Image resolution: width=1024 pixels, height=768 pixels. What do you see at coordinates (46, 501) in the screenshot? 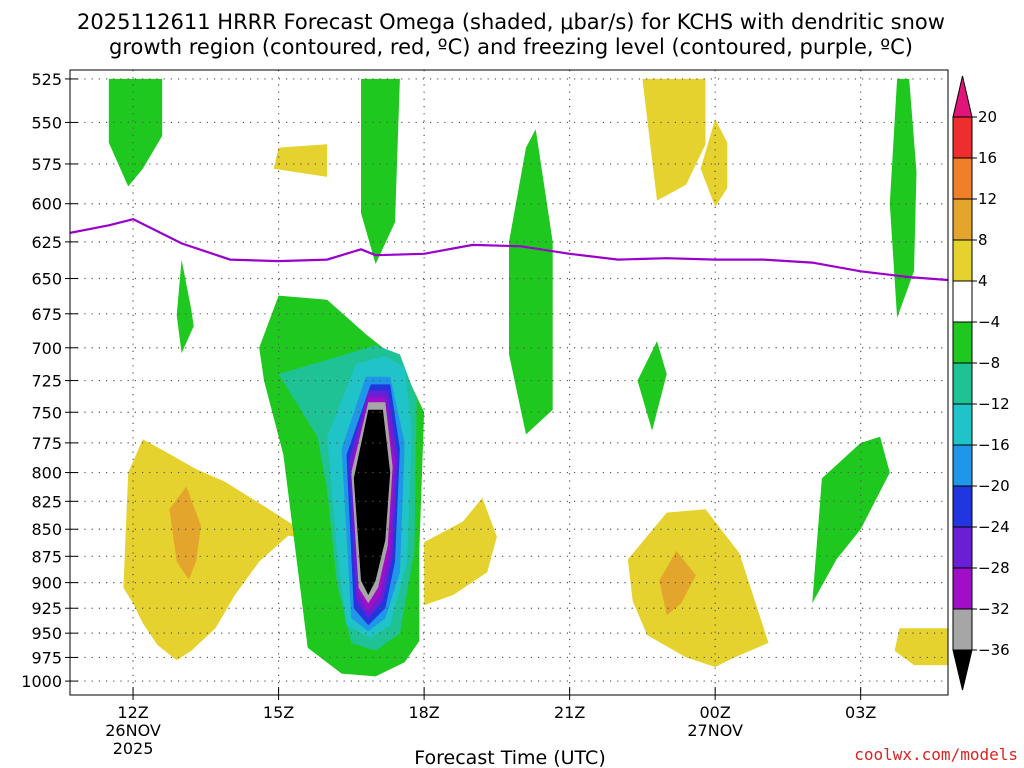
I see `y-tick-label-825: 825` at bounding box center [46, 501].